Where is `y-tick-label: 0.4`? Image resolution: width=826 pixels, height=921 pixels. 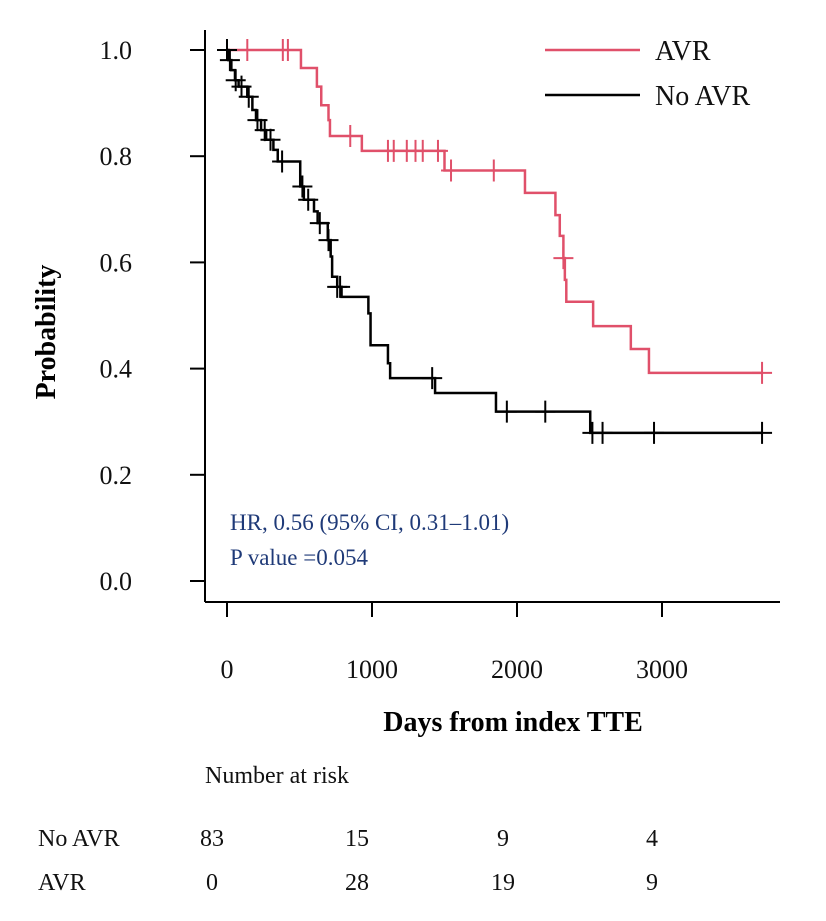
y-tick-label: 0.4 is located at coordinates (116, 369).